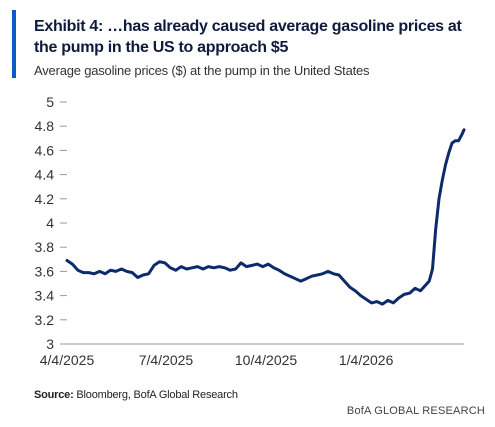  I want to click on y-tick-label: 3.2, so click(45, 320).